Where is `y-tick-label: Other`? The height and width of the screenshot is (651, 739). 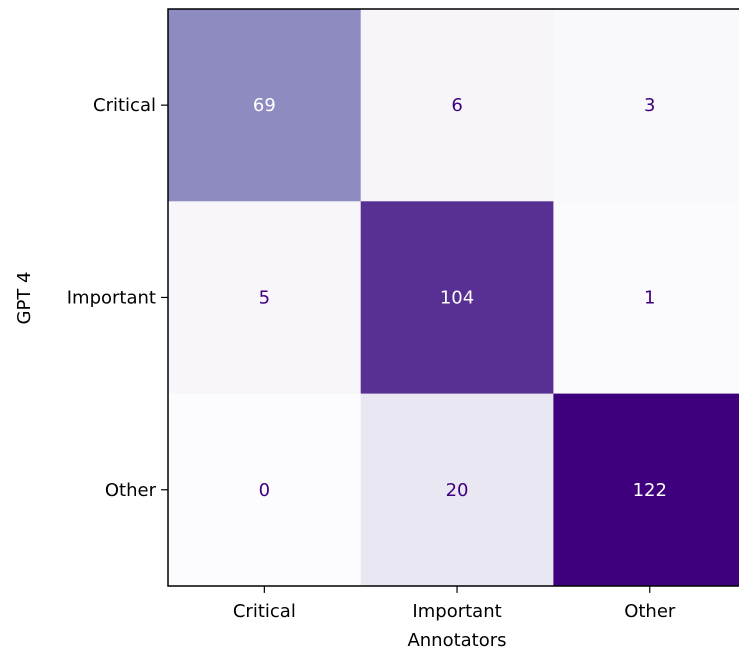
y-tick-label: Other is located at coordinates (131, 490).